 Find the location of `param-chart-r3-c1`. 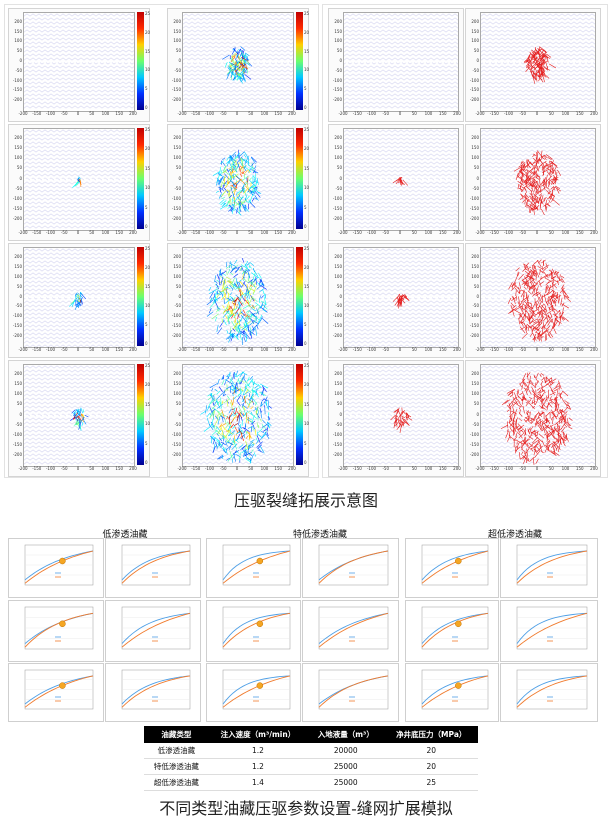

param-chart-r3-c1 is located at coordinates (56, 692).